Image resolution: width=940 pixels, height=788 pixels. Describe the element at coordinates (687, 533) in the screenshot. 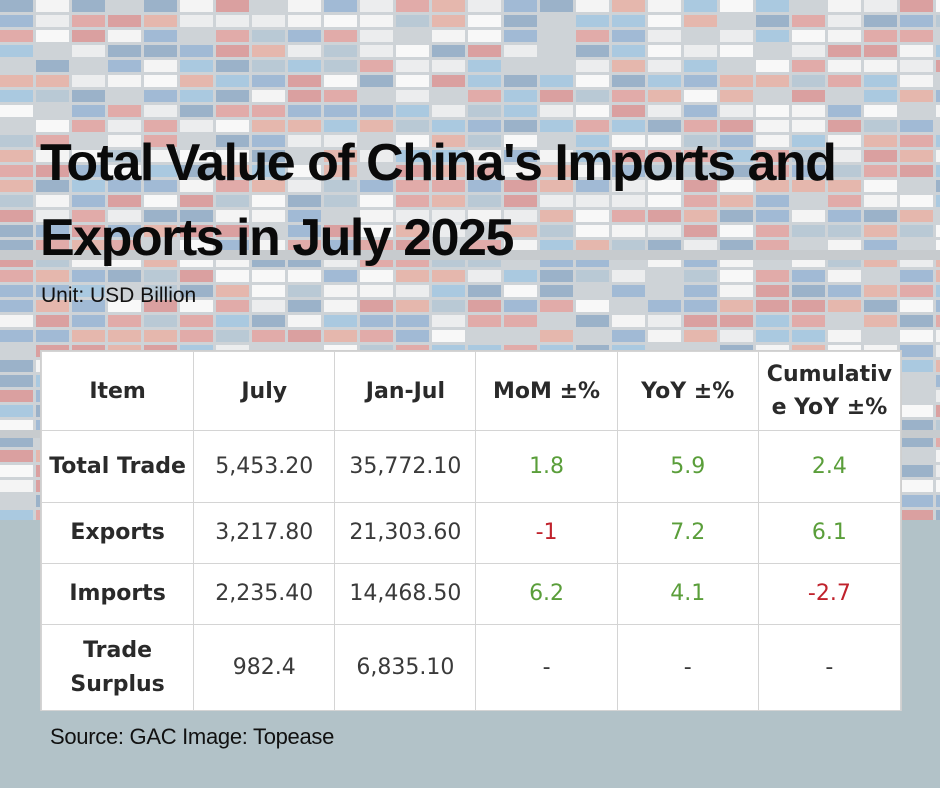

I see `yoy-change-cell: 7.2` at that location.